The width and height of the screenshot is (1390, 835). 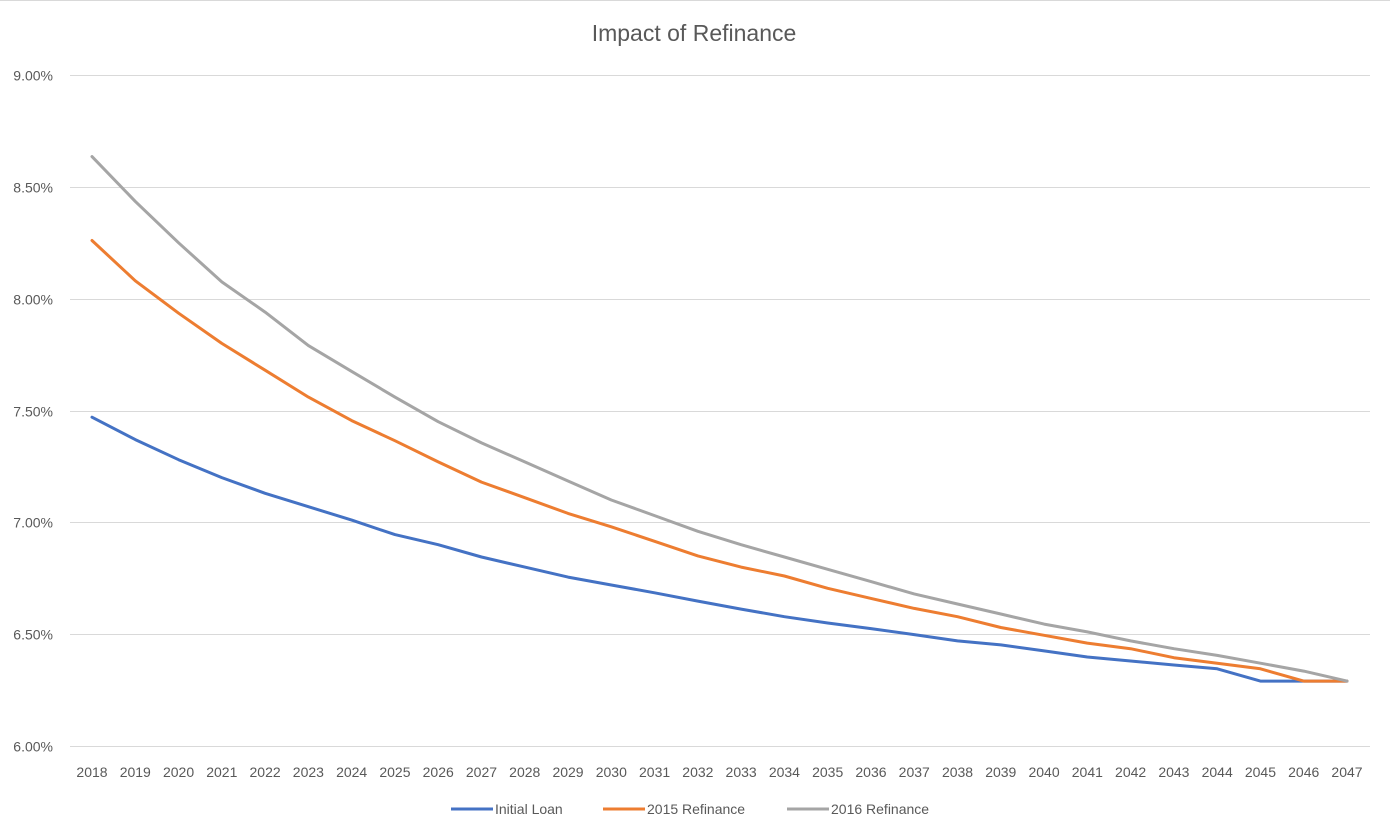 I want to click on x-tick-label: 2035, so click(x=827, y=772).